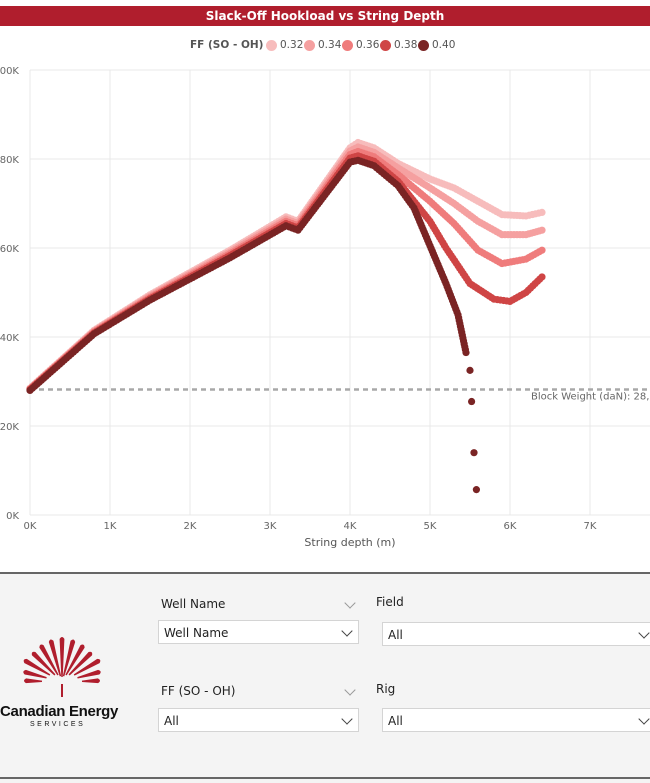 This screenshot has width=650, height=783. Describe the element at coordinates (395, 635) in the screenshot. I see `field-dropdown-value: All` at that location.